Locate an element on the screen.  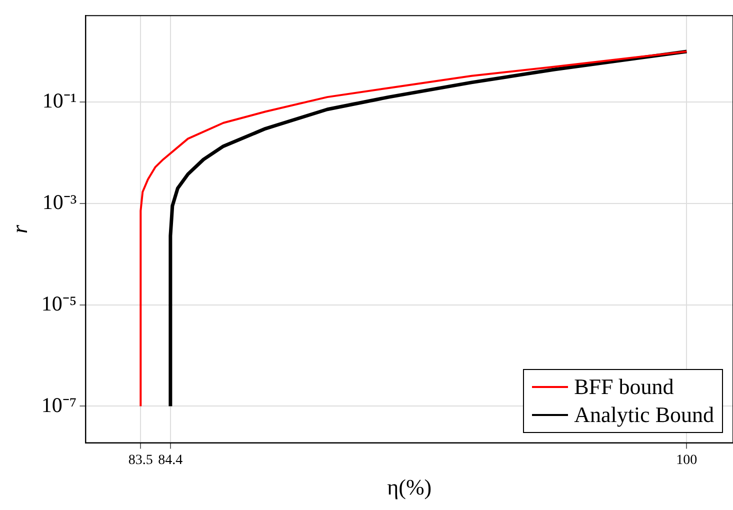
x-tick-label: 84.4 is located at coordinates (170, 460).